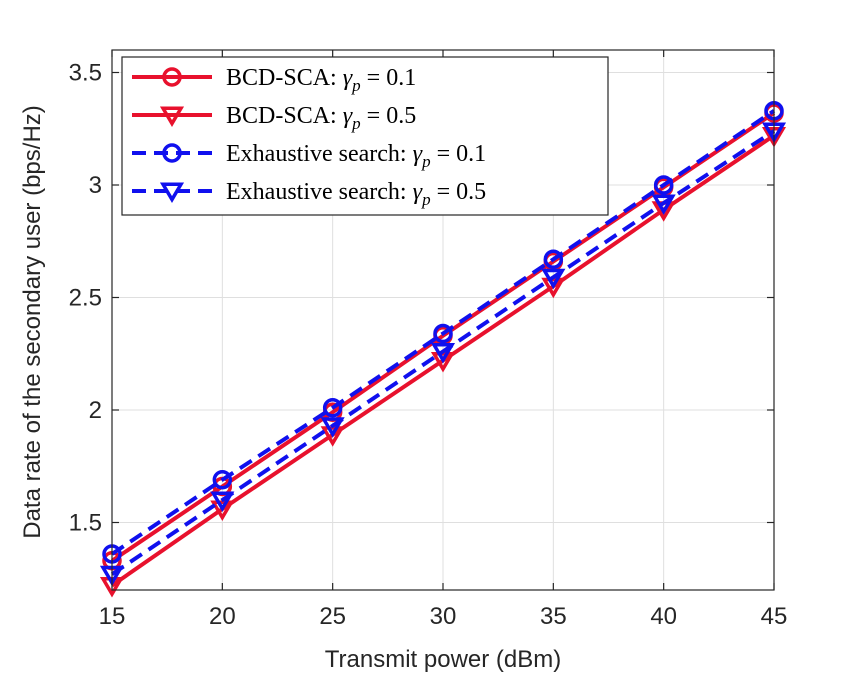 The image size is (857, 673). I want to click on x-tick-label: 25, so click(332, 616).